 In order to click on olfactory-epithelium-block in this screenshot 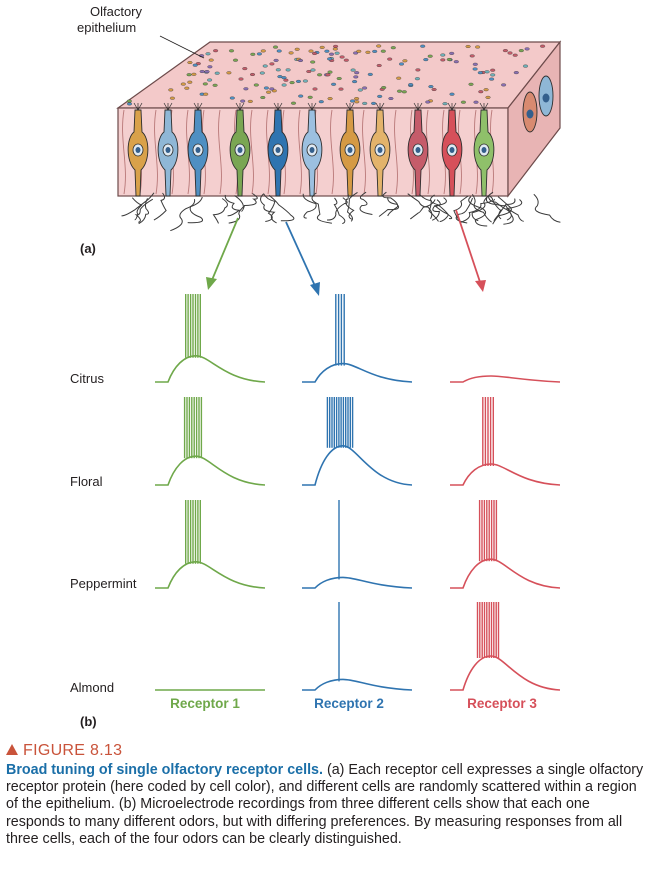, I will do `click(339, 136)`.